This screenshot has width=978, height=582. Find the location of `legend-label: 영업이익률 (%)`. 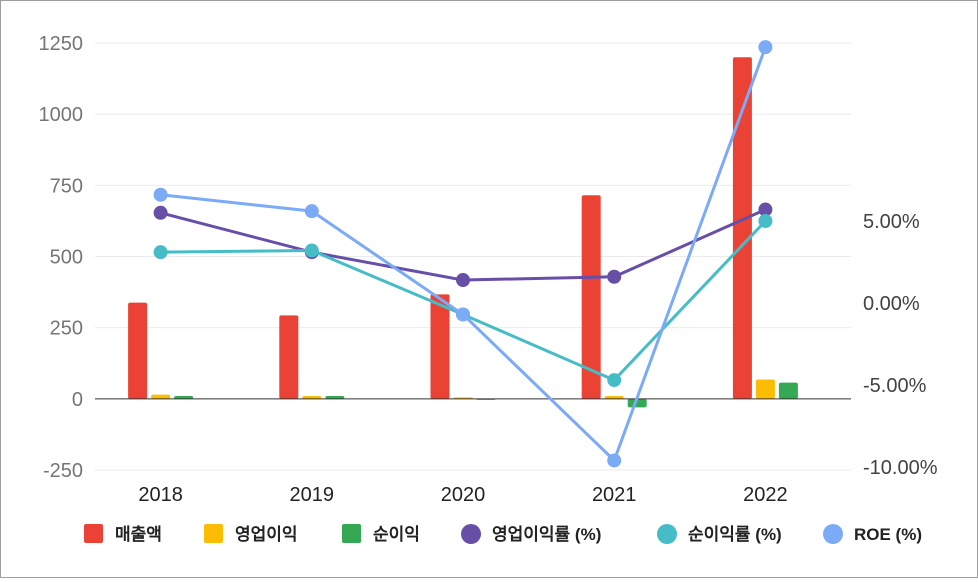

legend-label: 영업이익률 (%) is located at coordinates (546, 534).